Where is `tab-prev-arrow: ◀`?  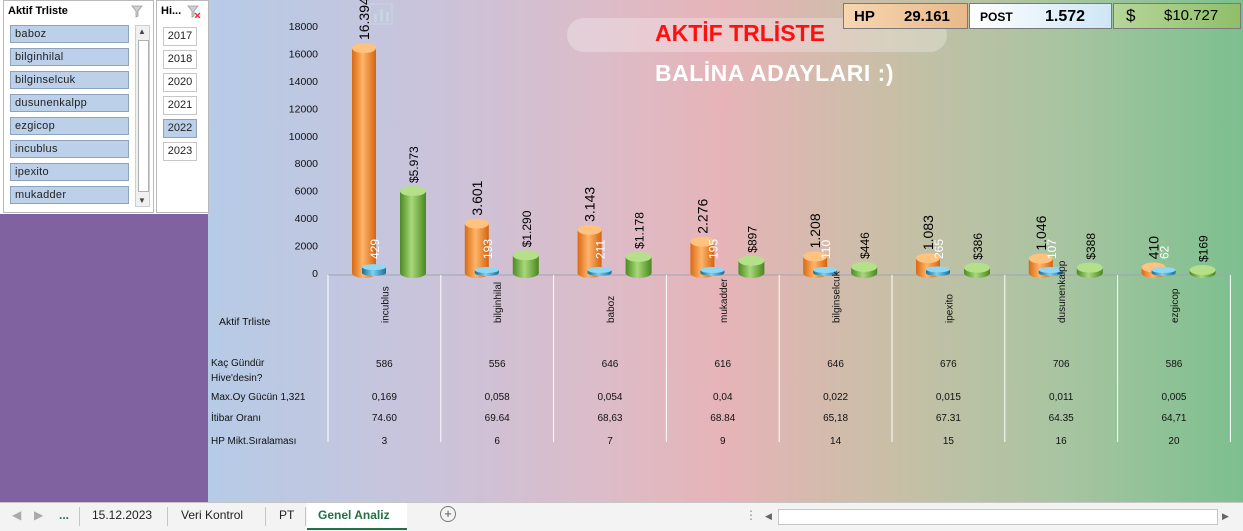 tab-prev-arrow: ◀ is located at coordinates (17, 515).